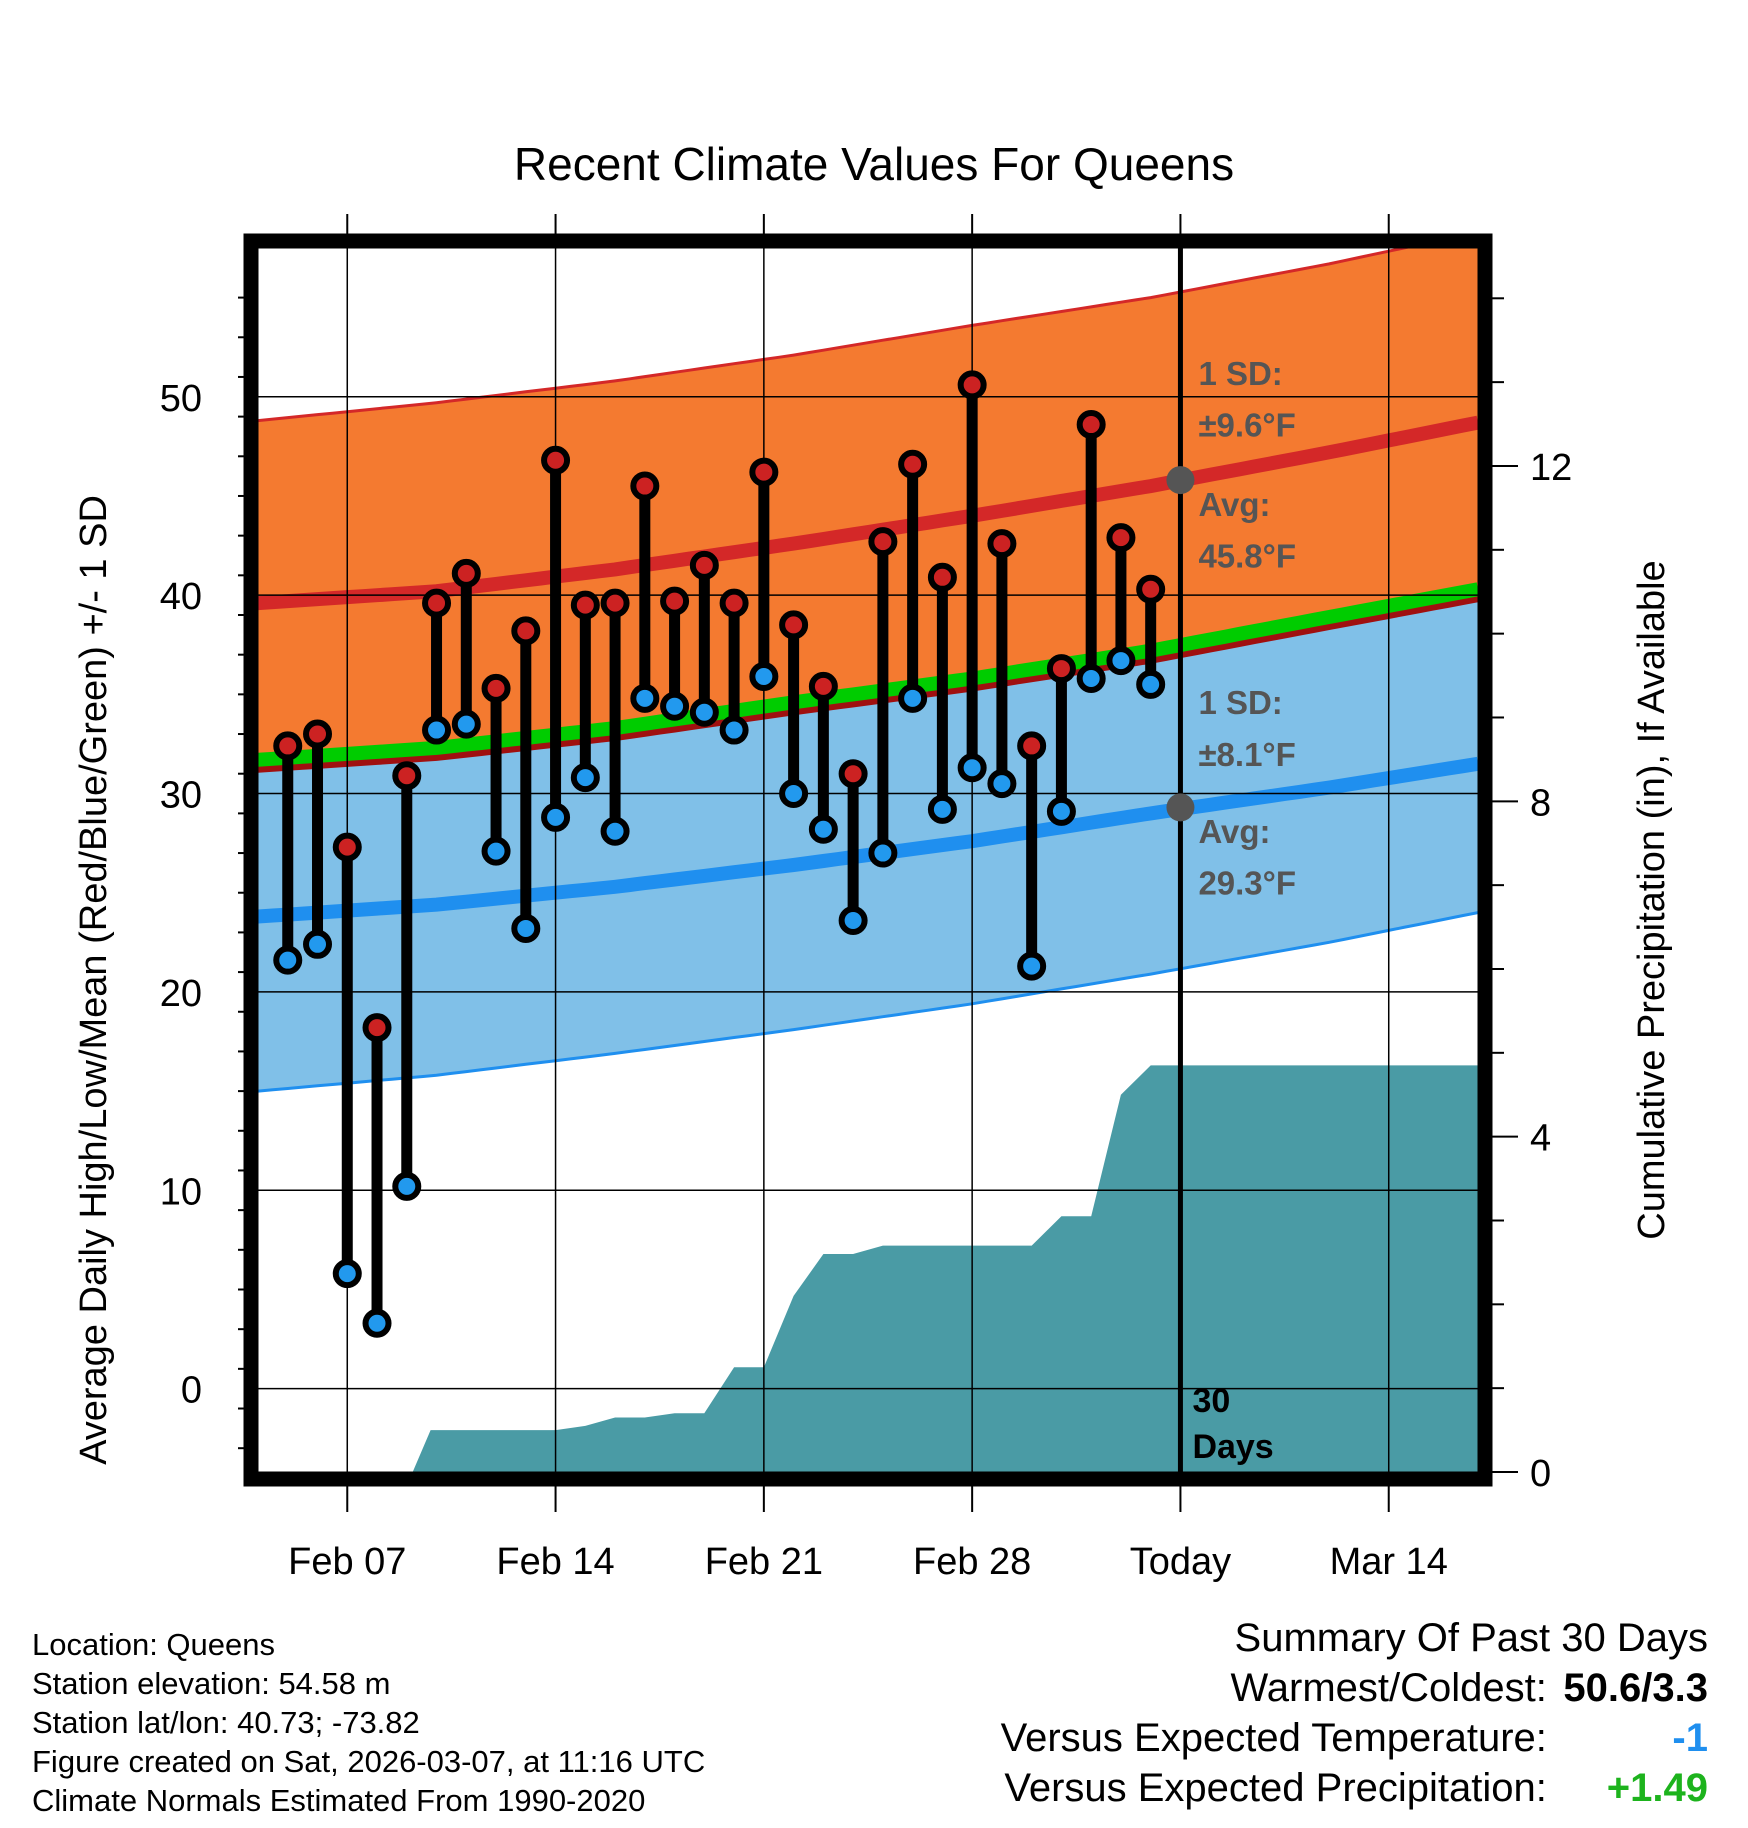 The image size is (1748, 1828). I want to click on left-ticks, so click(241, 873).